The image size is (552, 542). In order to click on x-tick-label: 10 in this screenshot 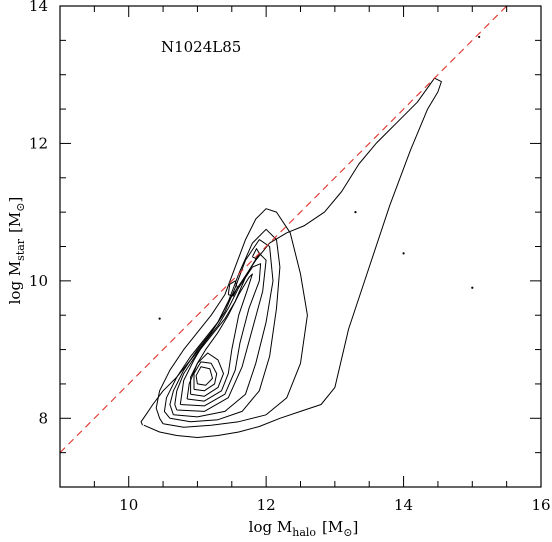, I will do `click(128, 505)`.